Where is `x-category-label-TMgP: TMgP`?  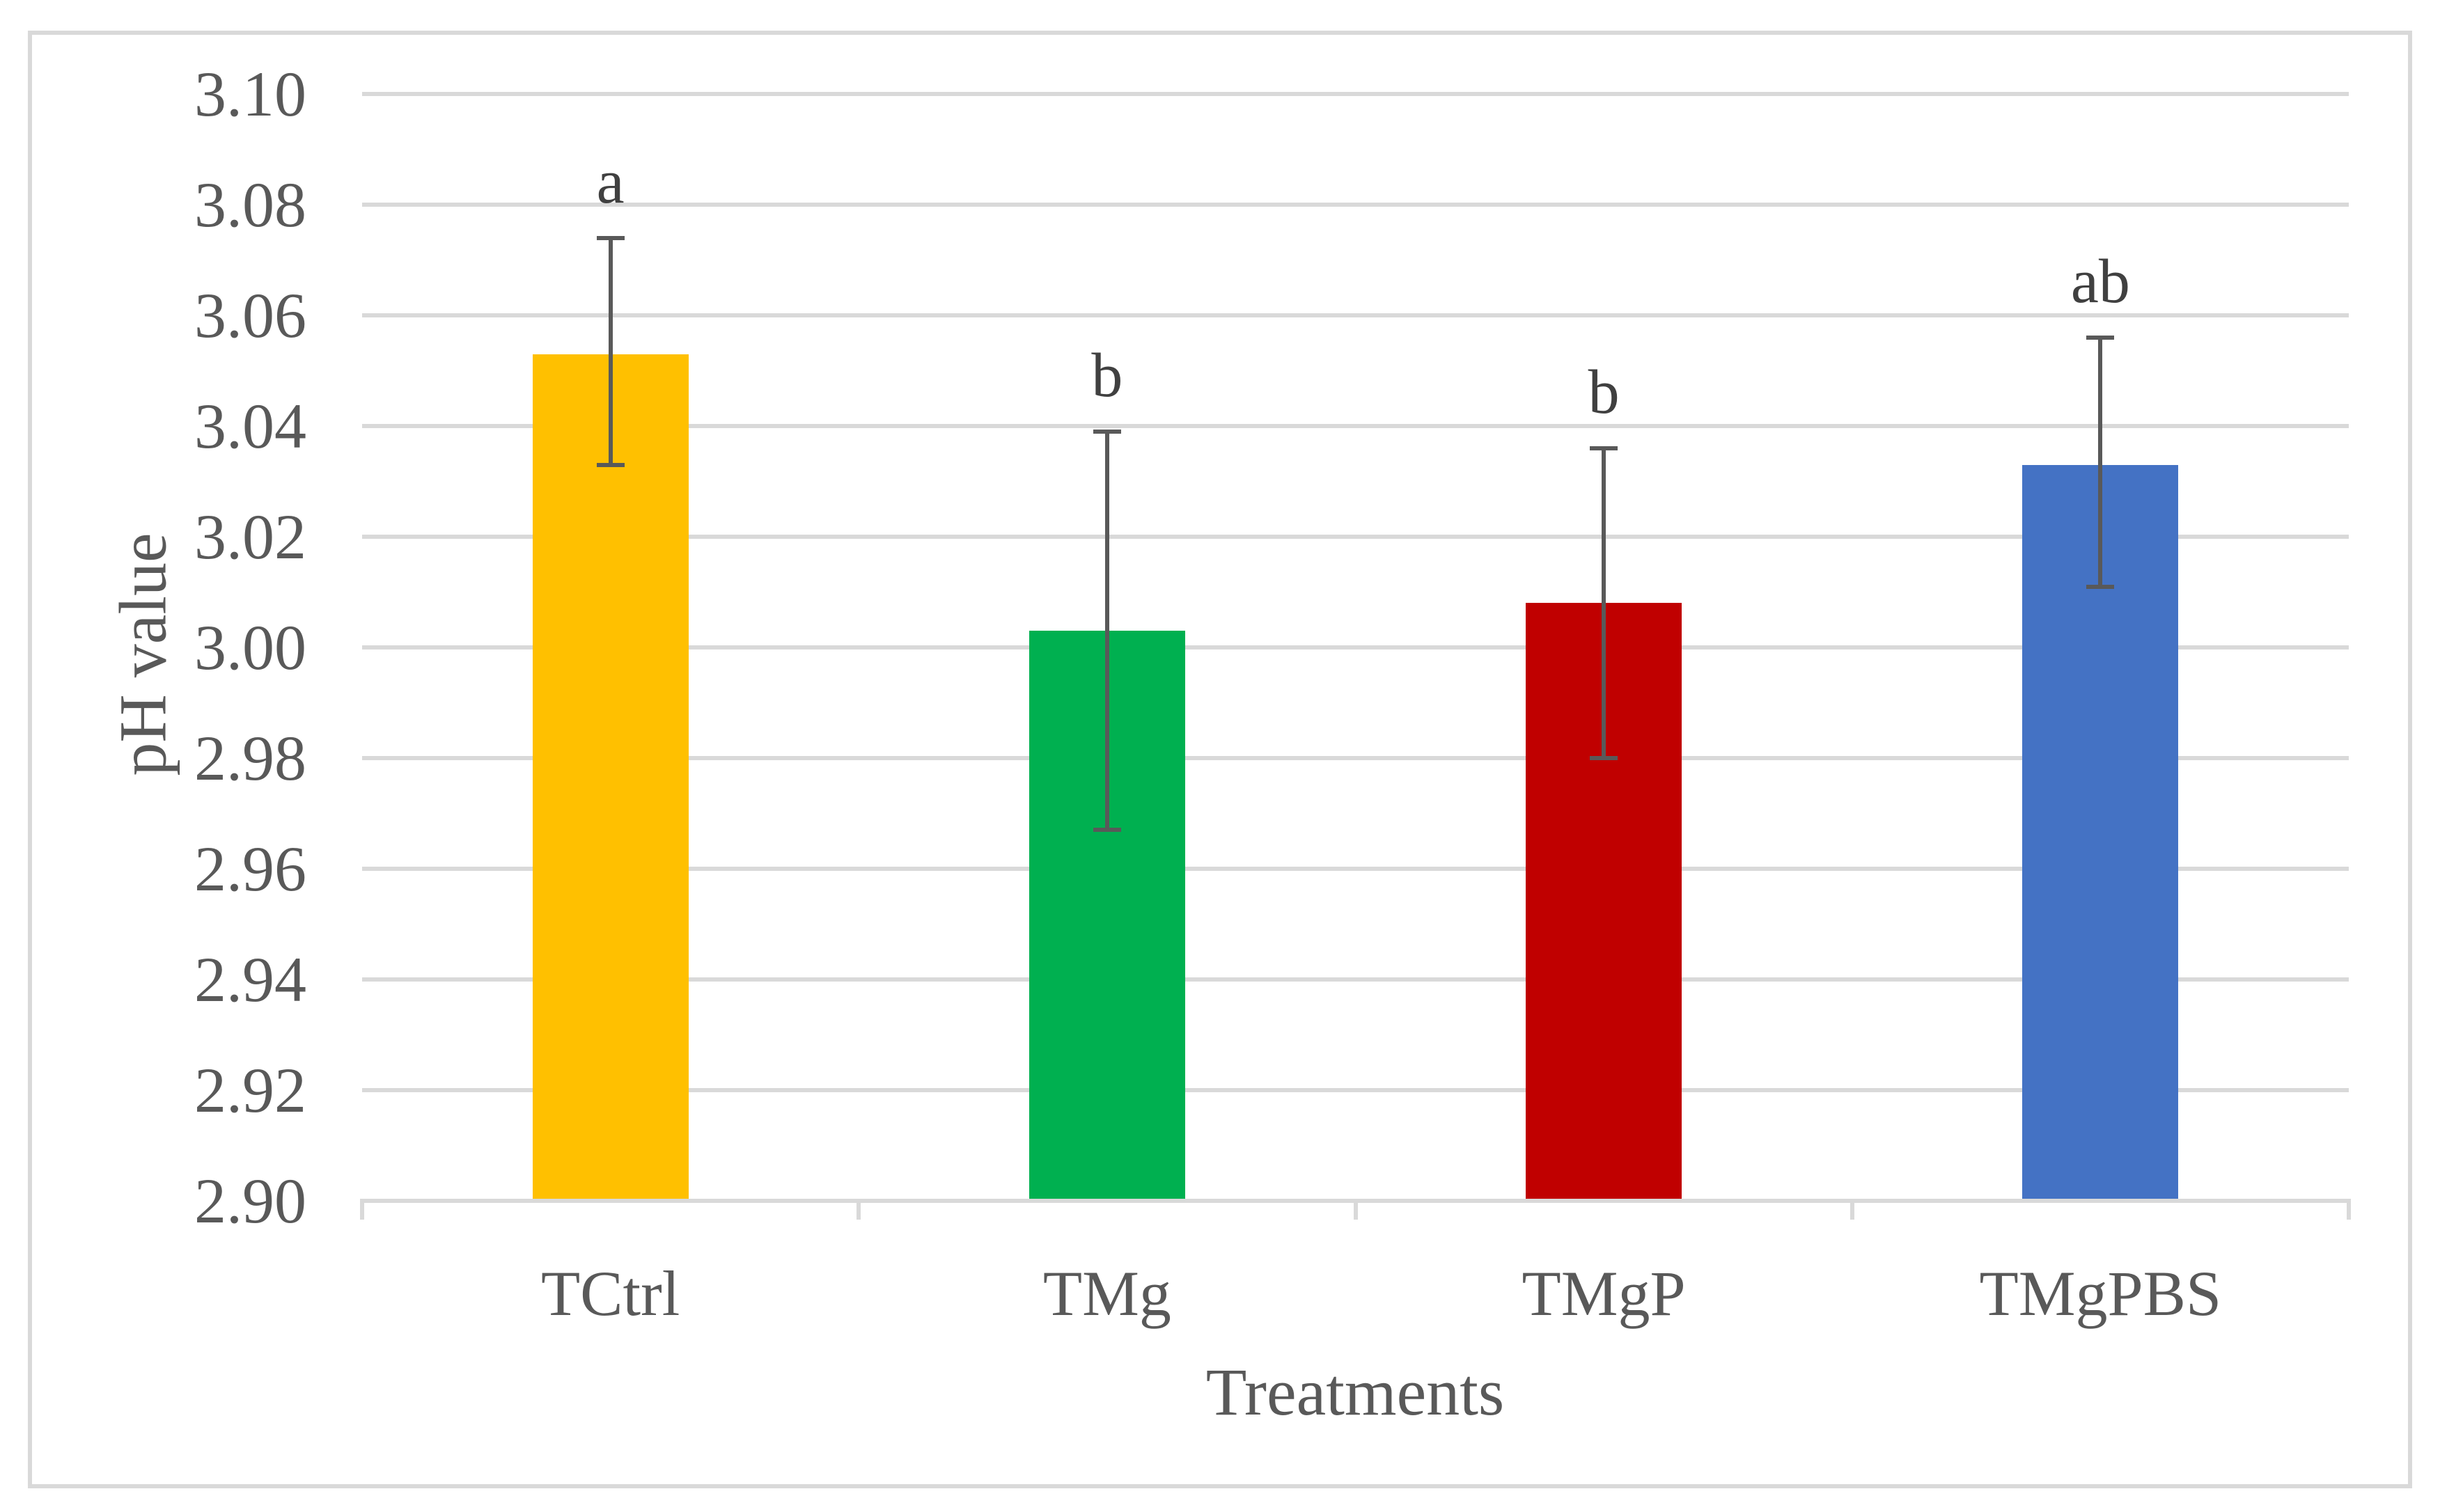 x-category-label-TMgP: TMgP is located at coordinates (1604, 1293).